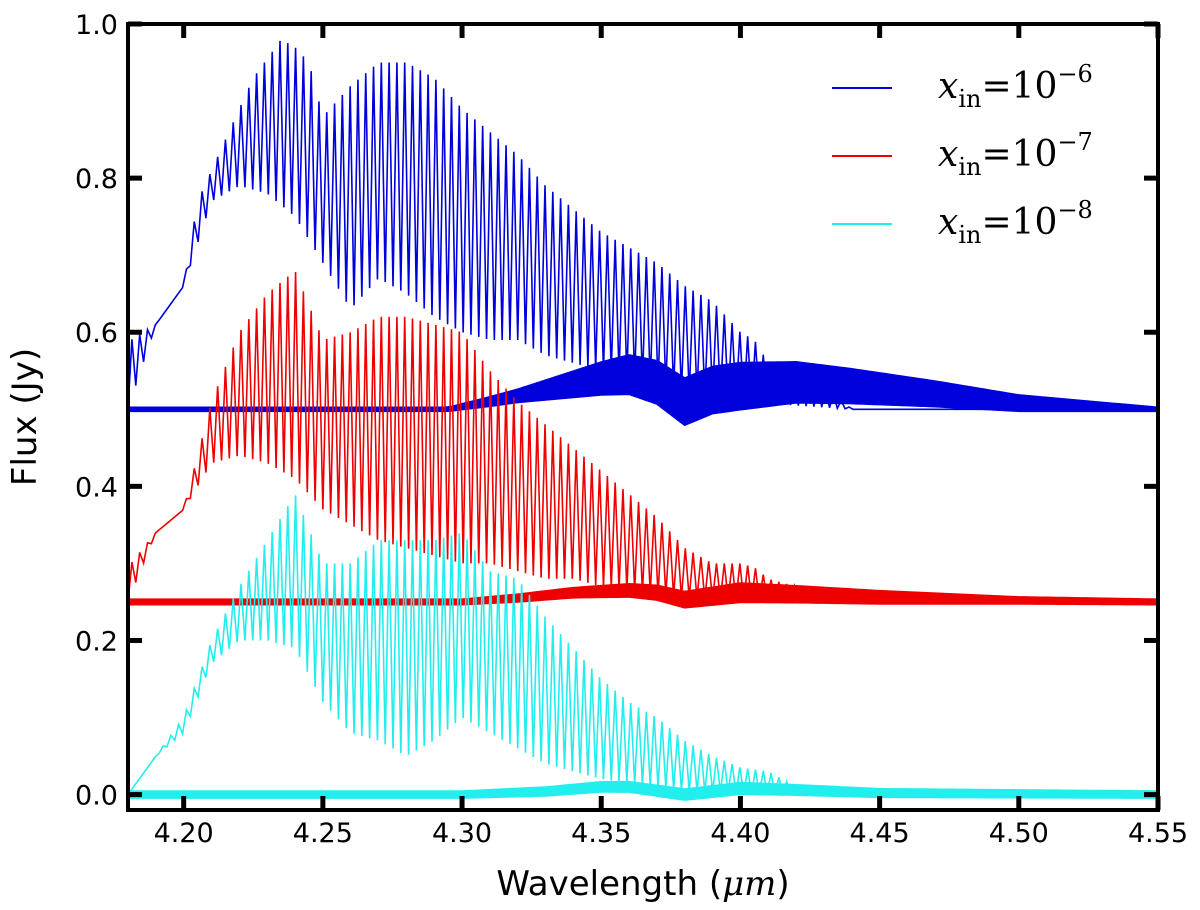  Describe the element at coordinates (880, 833) in the screenshot. I see `x-tick-label: 4.45` at that location.